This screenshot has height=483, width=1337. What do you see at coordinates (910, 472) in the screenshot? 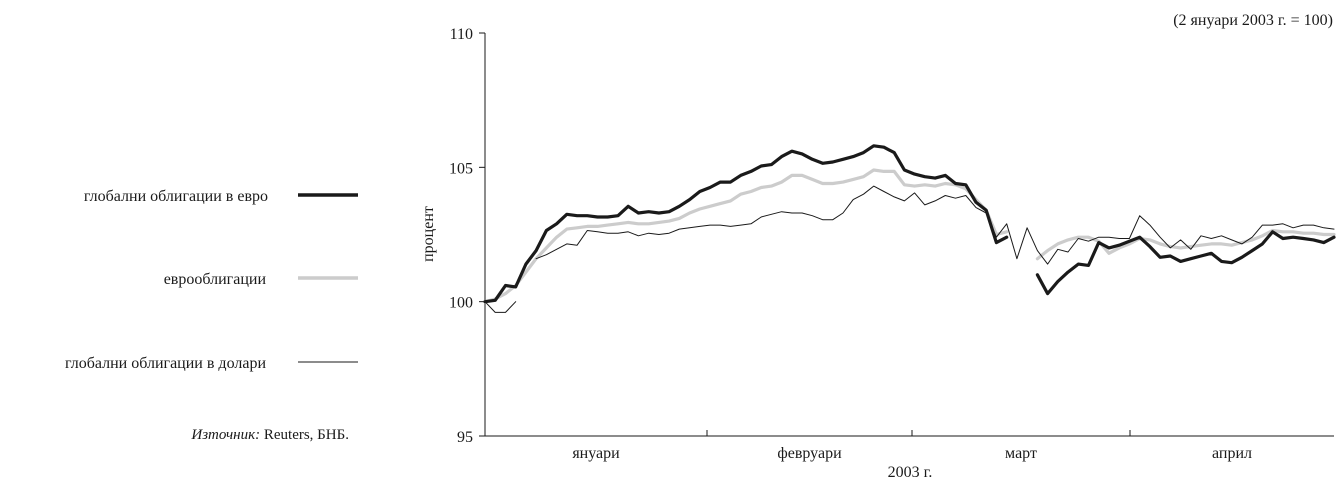
I see `x-axis-title: 2003 г.` at bounding box center [910, 472].